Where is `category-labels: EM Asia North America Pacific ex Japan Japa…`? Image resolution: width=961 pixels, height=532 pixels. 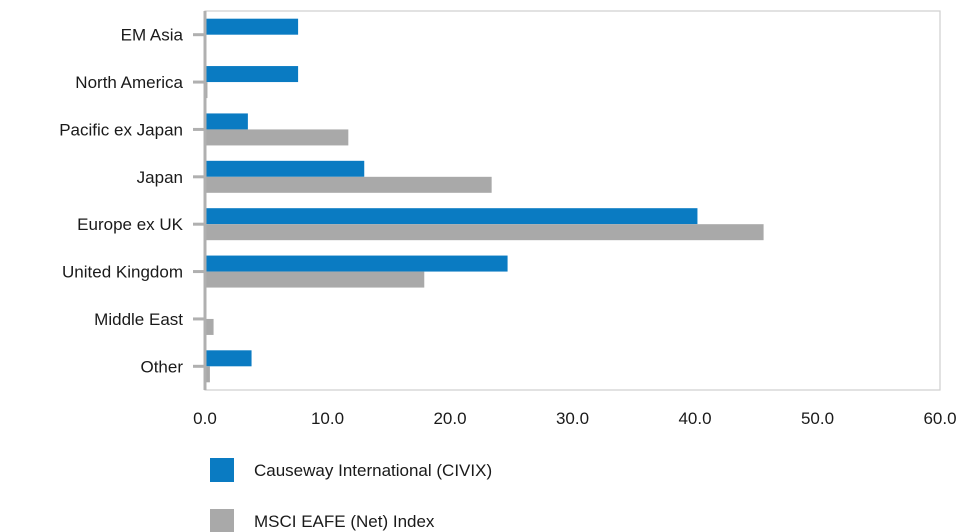 category-labels: EM Asia North America Pacific ex Japan Japa… is located at coordinates (121, 201).